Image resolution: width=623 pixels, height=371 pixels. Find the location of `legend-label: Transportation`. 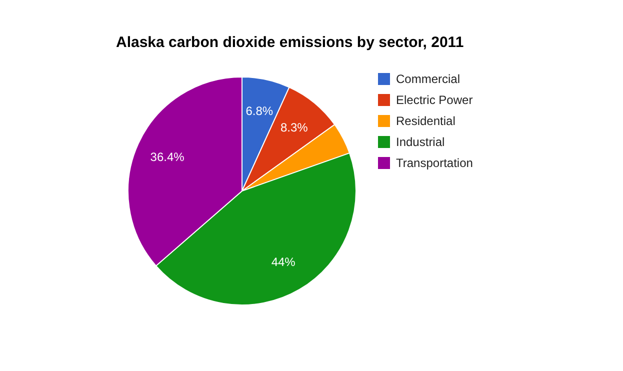

legend-label: Transportation is located at coordinates (434, 163).